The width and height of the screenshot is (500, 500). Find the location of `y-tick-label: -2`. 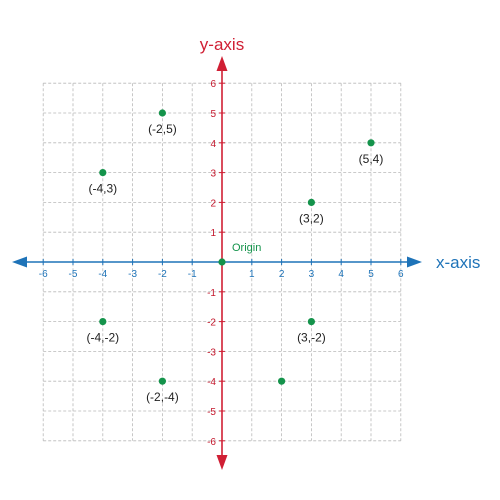

y-tick-label: -2 is located at coordinates (211, 323).